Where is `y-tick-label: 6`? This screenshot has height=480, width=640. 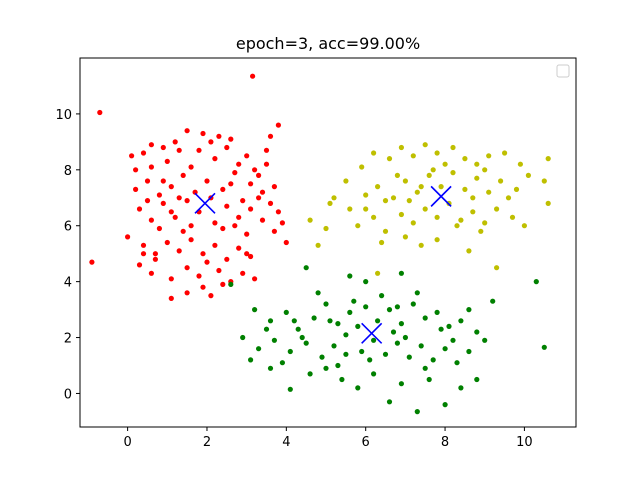 y-tick-label: 6 is located at coordinates (68, 227).